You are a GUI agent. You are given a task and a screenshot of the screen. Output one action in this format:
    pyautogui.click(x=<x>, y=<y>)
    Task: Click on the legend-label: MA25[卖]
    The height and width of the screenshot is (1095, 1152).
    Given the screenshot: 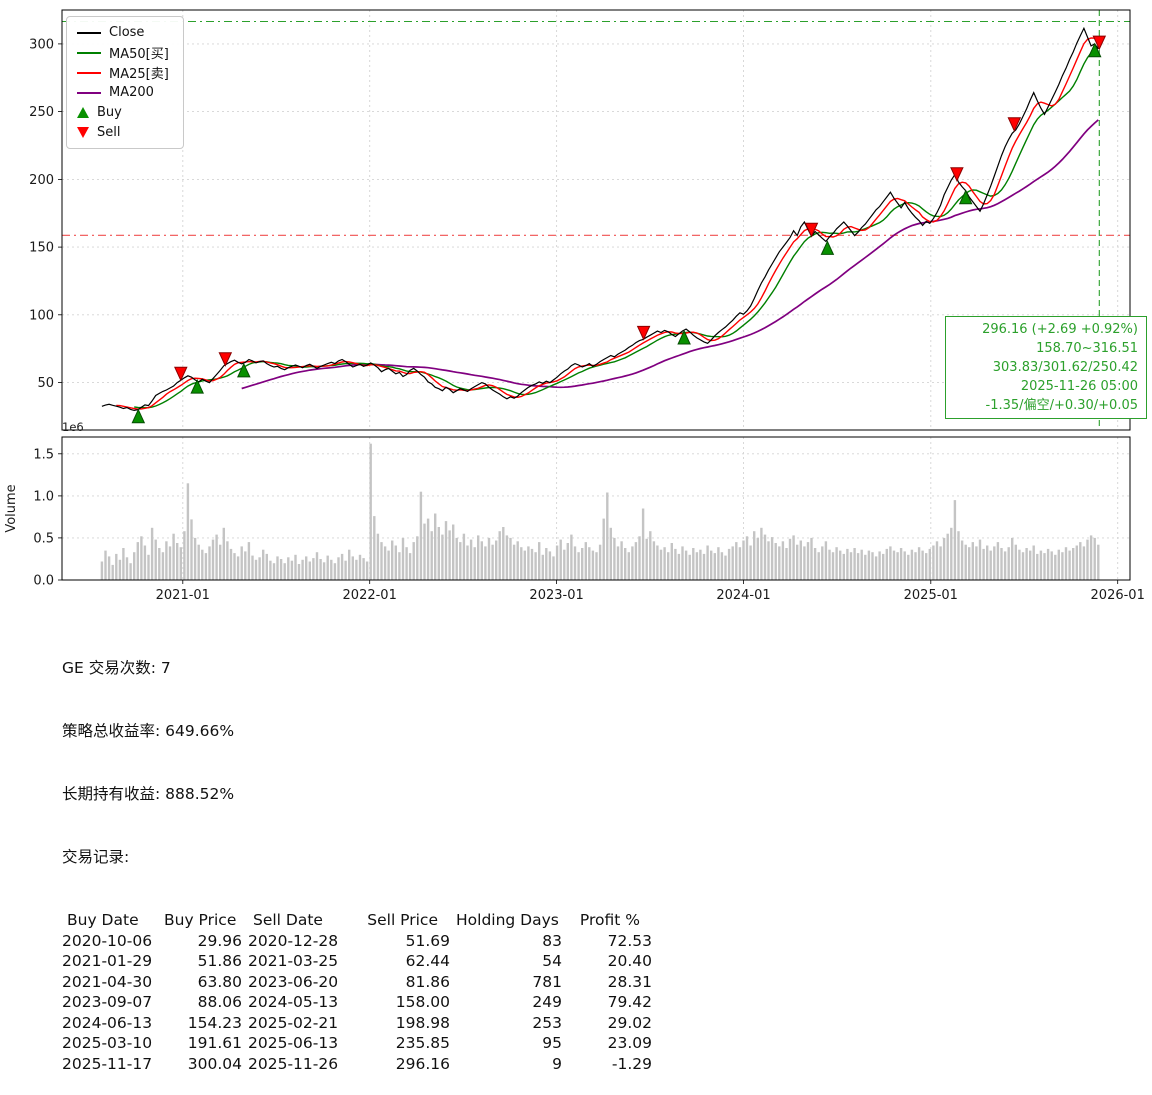 What is the action you would take?
    pyautogui.click(x=139, y=74)
    